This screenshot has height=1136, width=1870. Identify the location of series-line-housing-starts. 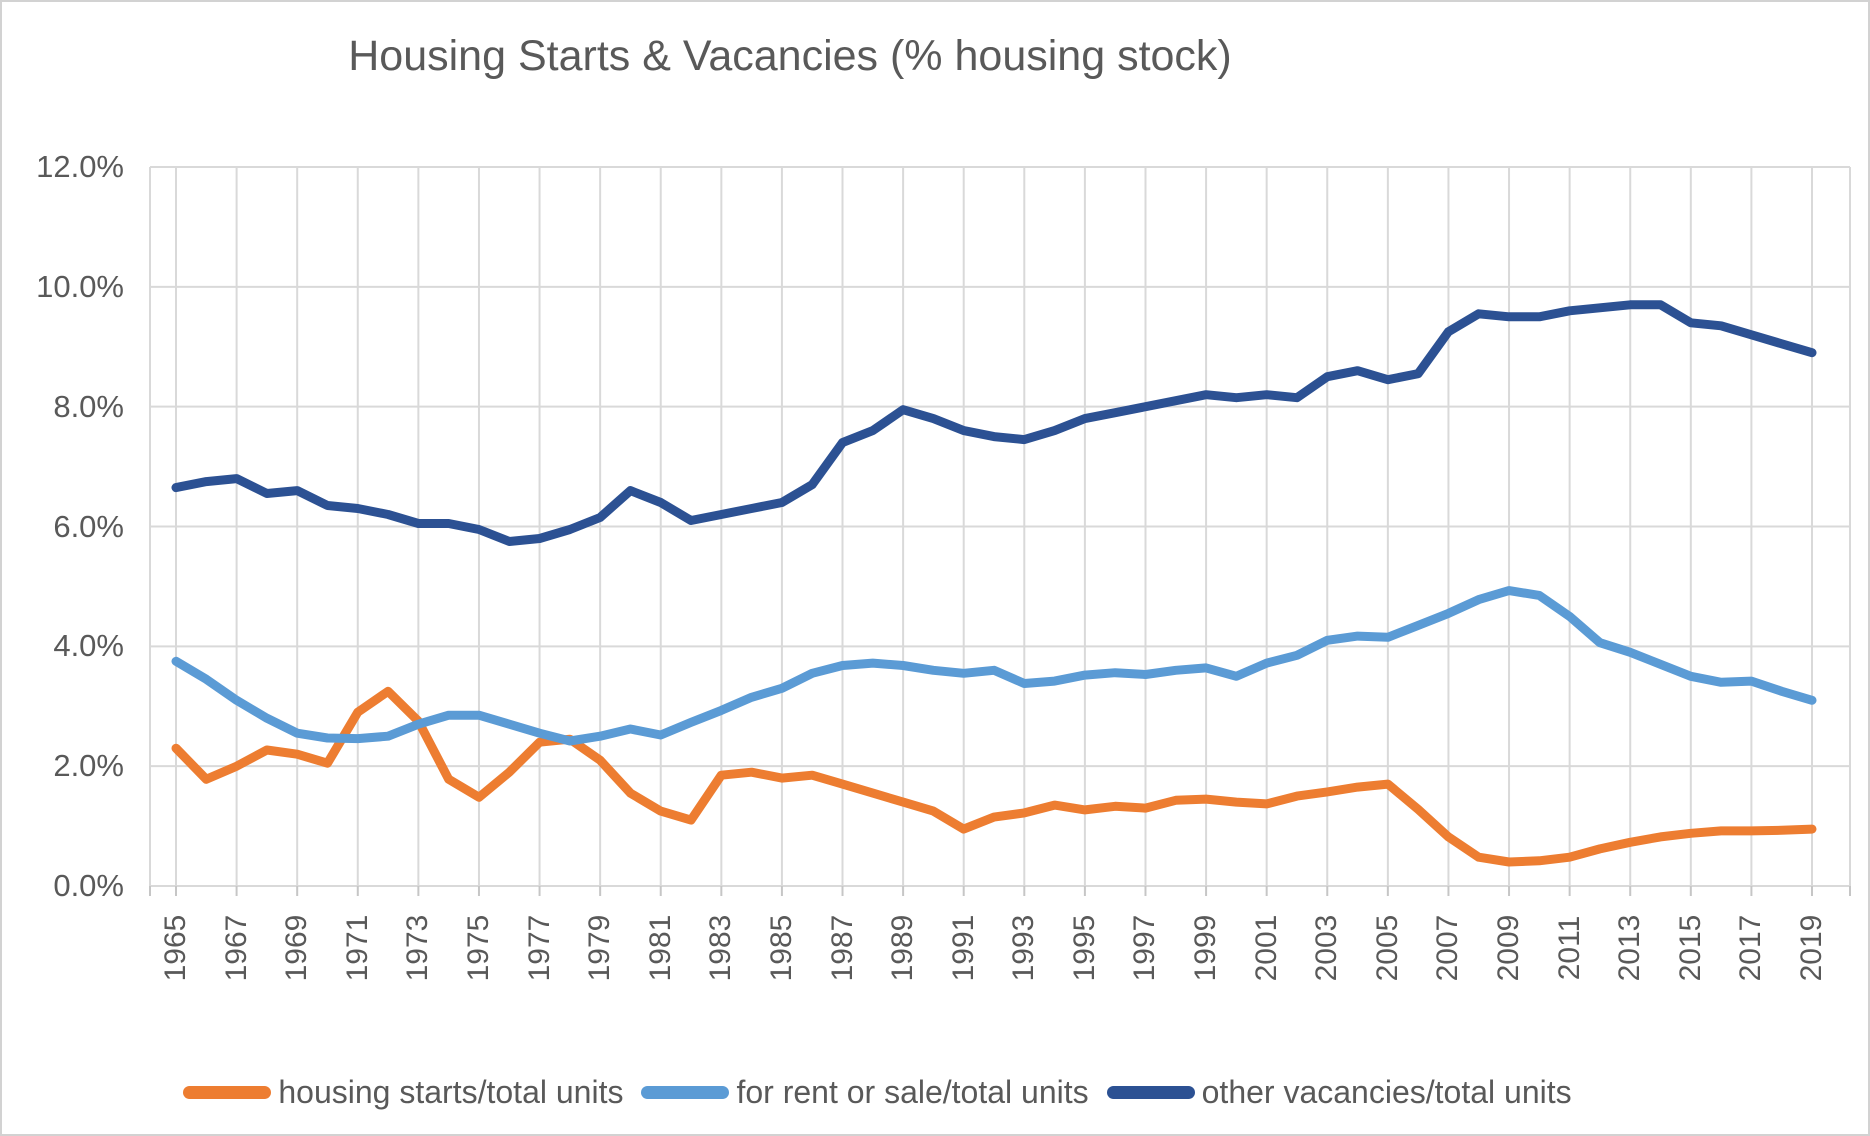
(994, 776).